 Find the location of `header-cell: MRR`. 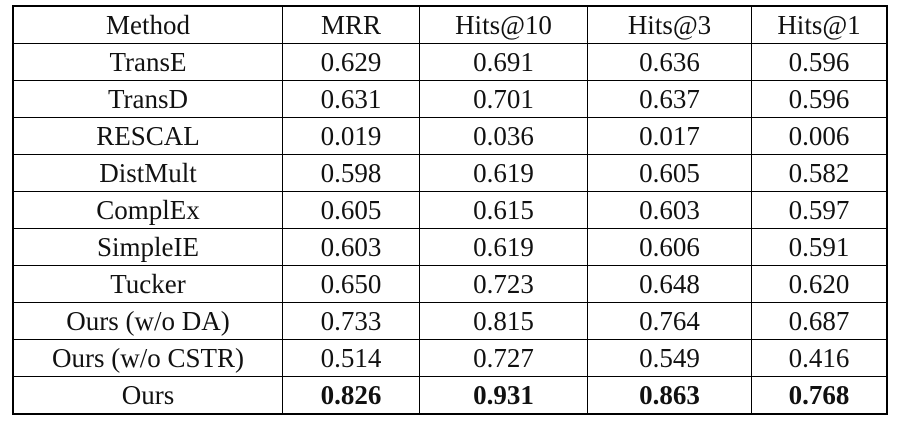

header-cell: MRR is located at coordinates (351, 24).